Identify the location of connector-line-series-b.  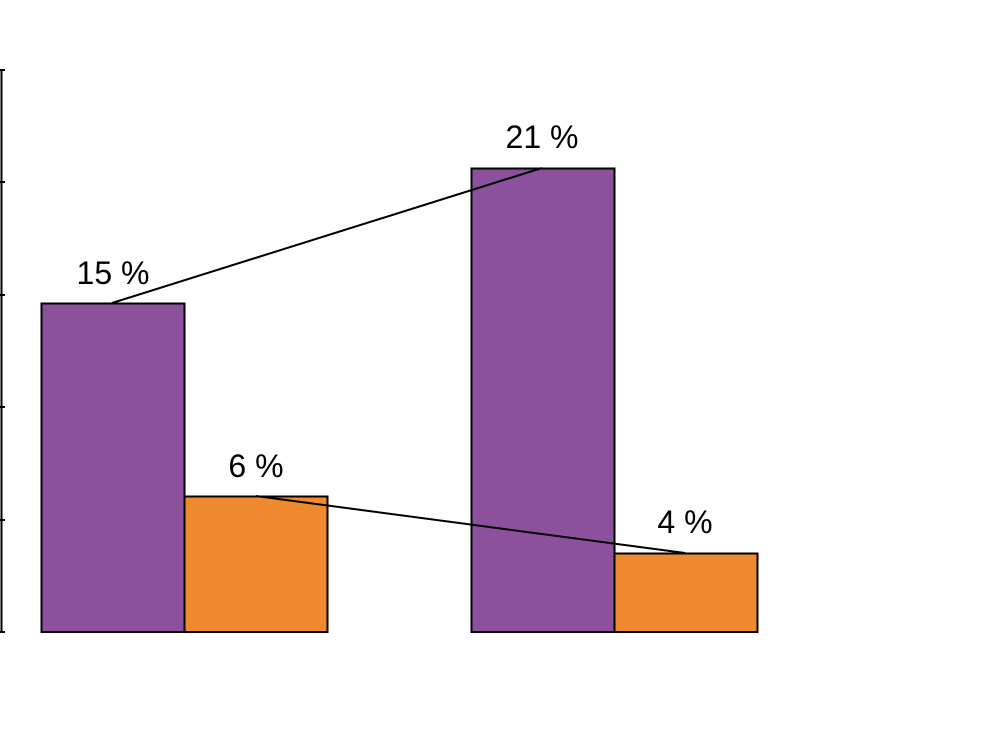
(470, 524).